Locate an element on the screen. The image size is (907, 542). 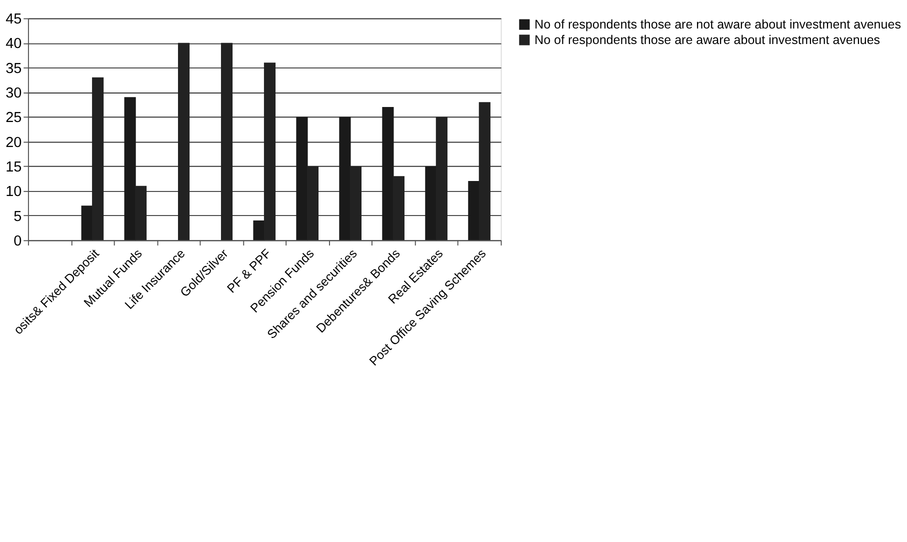
y-tick-label: 30 is located at coordinates (14, 94).